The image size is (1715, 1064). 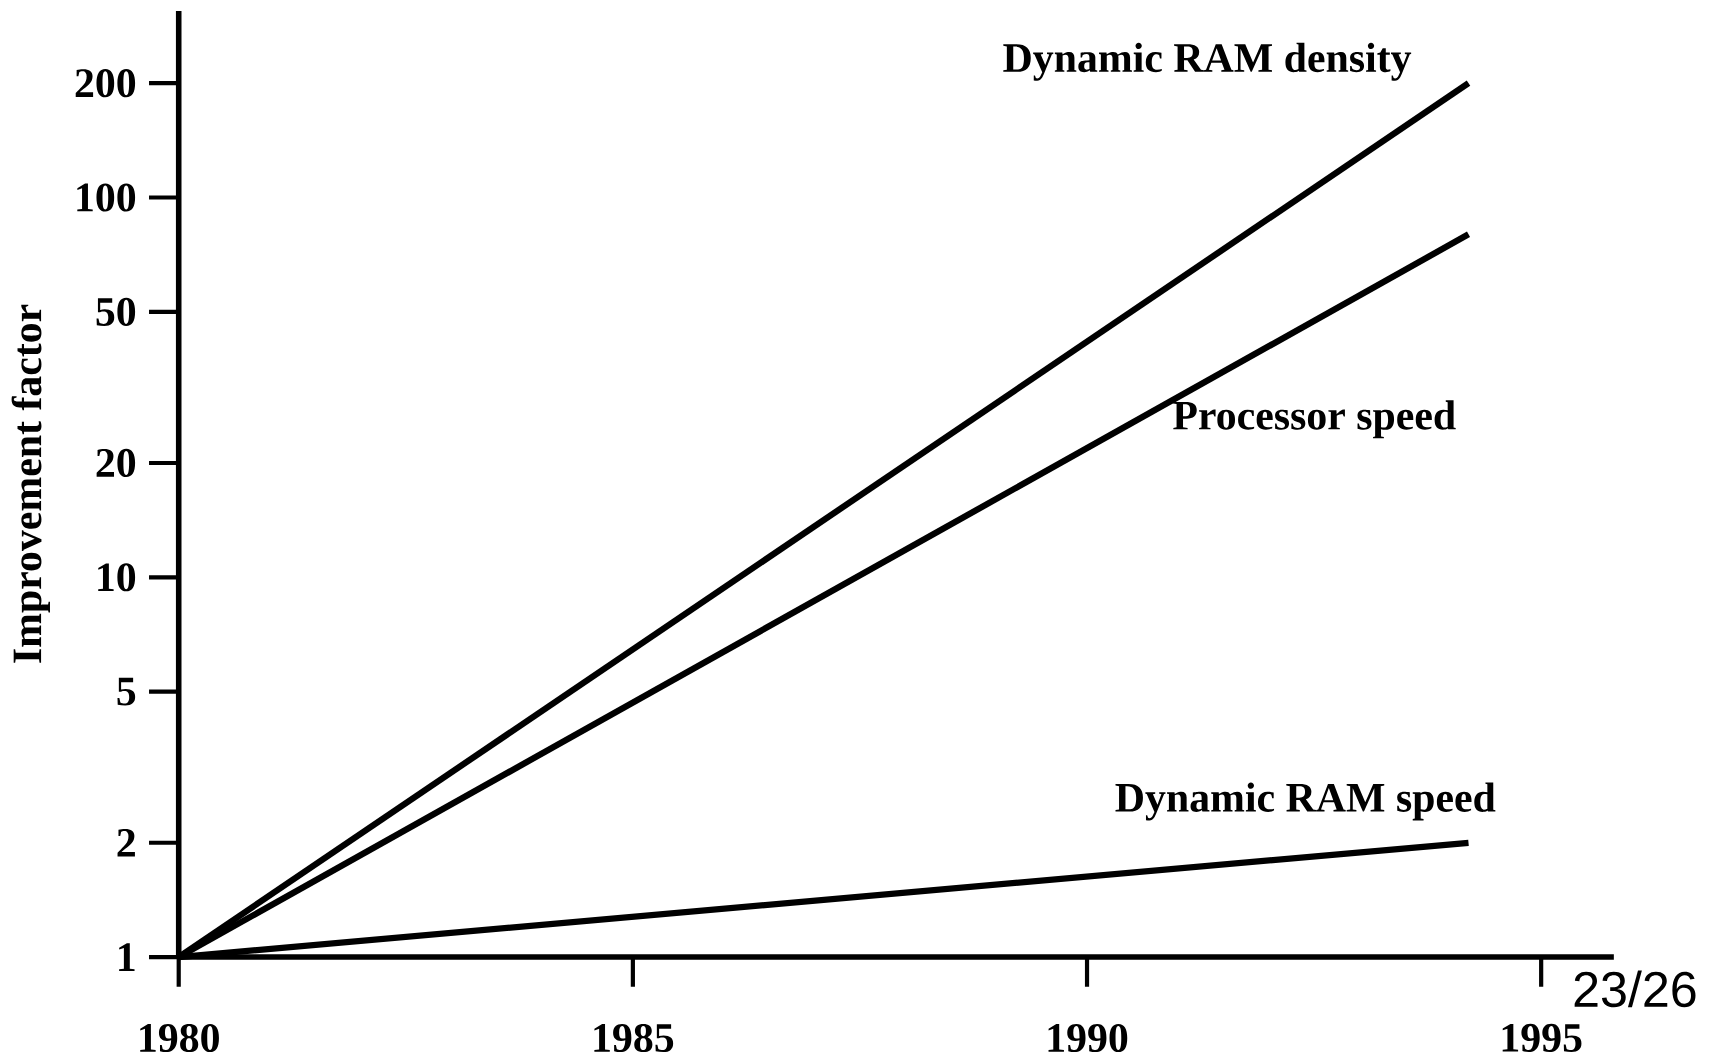 What do you see at coordinates (1088, 1038) in the screenshot?
I see `x-tick-label: 1990` at bounding box center [1088, 1038].